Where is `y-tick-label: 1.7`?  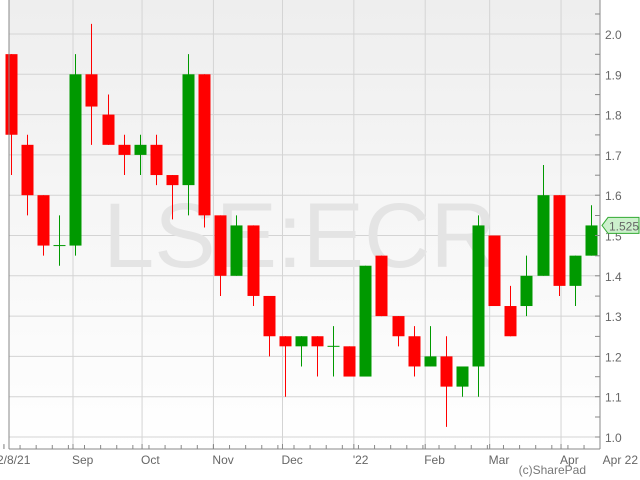 y-tick-label: 1.7 is located at coordinates (613, 156).